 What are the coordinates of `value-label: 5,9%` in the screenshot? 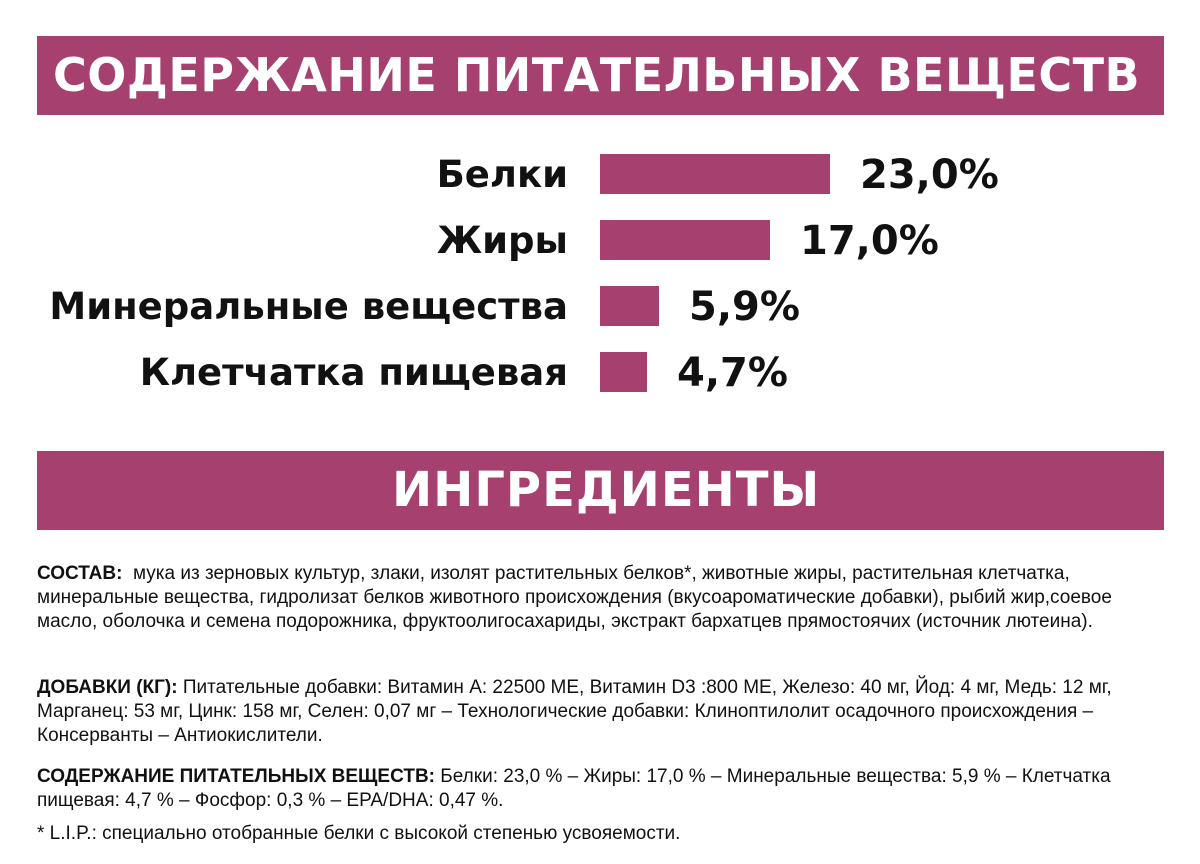 It's located at (744, 307).